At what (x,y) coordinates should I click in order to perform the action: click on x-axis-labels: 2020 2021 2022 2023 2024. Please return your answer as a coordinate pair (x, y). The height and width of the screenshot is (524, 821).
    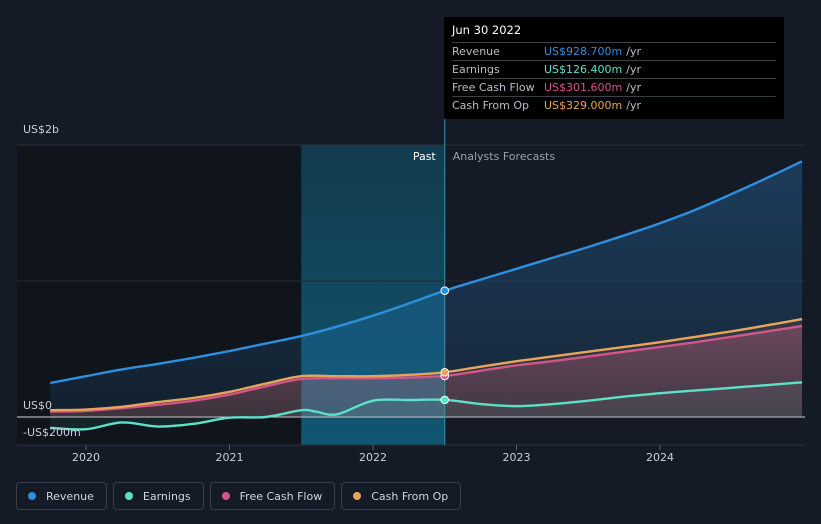
    Looking at the image, I should click on (373, 454).